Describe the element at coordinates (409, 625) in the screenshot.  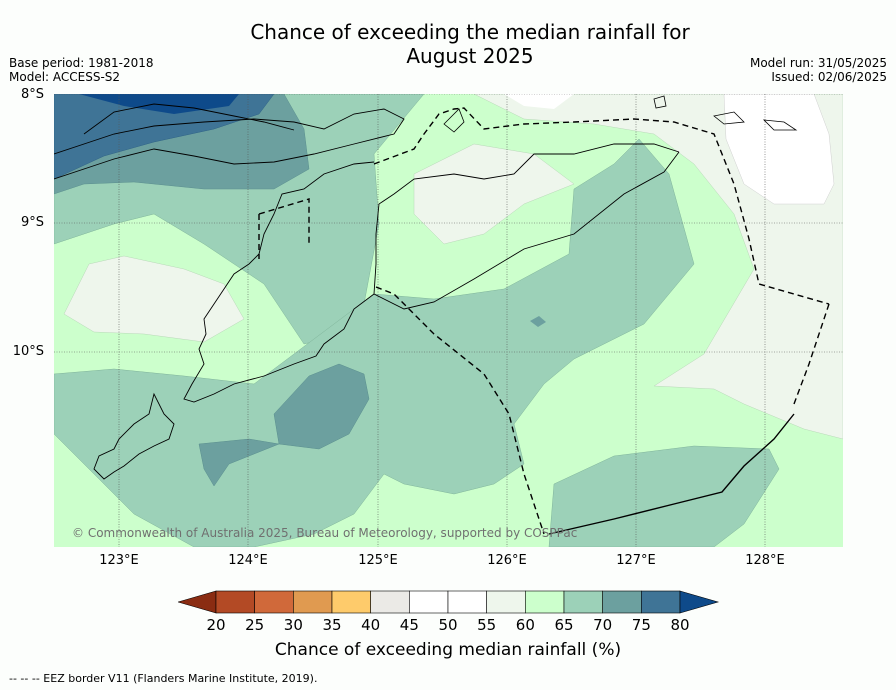
I see `colorbar-tick-label: 45` at that location.